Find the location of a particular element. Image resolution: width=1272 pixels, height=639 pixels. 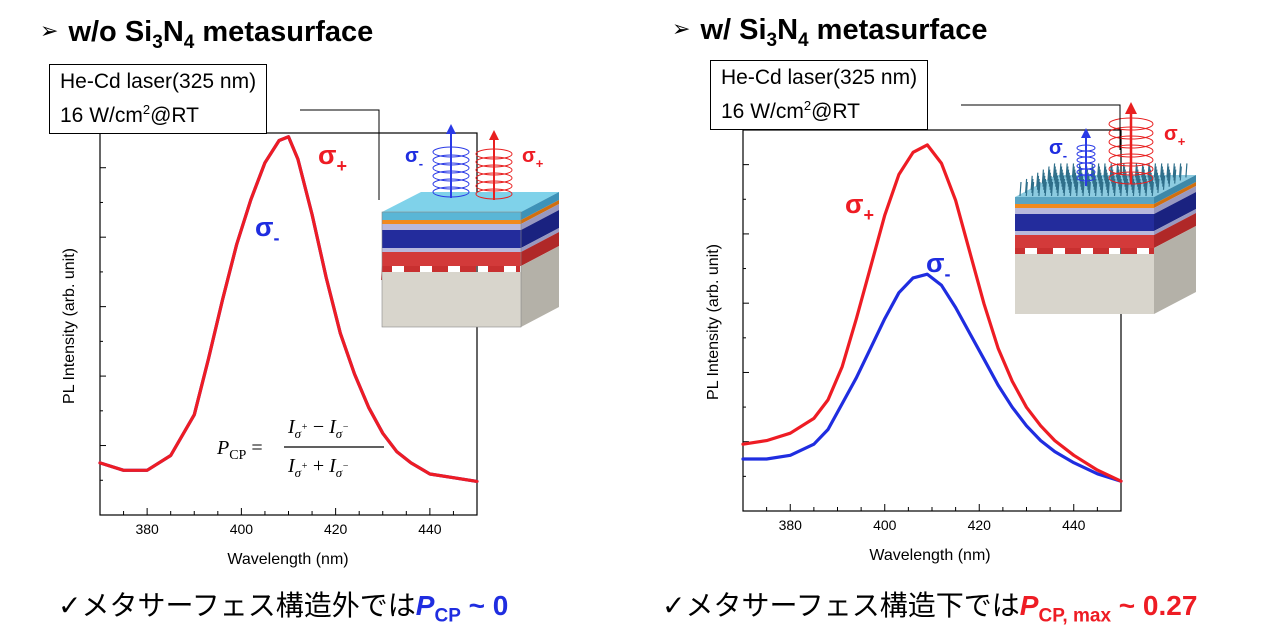

right-y-axis-label: PL Intensity (arb. unit) is located at coordinates (713, 322).